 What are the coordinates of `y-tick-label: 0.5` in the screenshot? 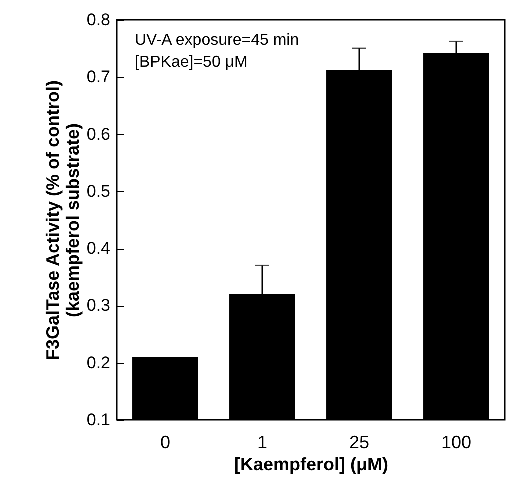 It's located at (98, 191).